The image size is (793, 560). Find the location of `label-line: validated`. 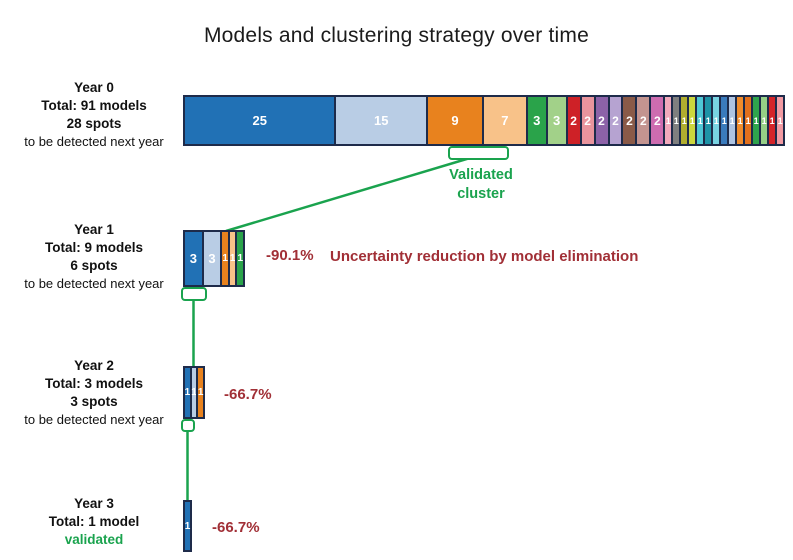

label-line: validated is located at coordinates (94, 539).